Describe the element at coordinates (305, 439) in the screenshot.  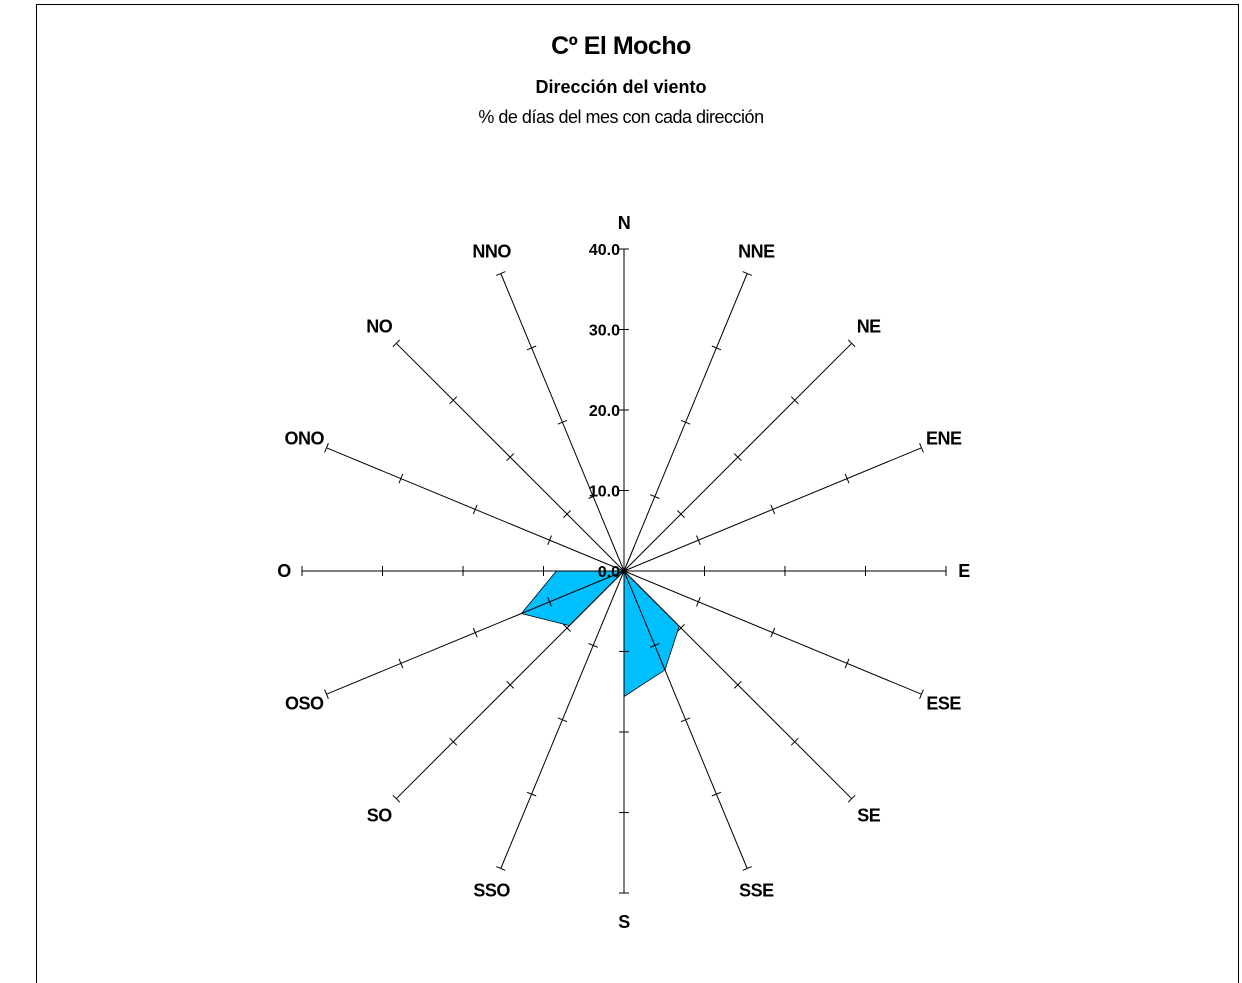
I see `direction-label-ono: ONO` at that location.